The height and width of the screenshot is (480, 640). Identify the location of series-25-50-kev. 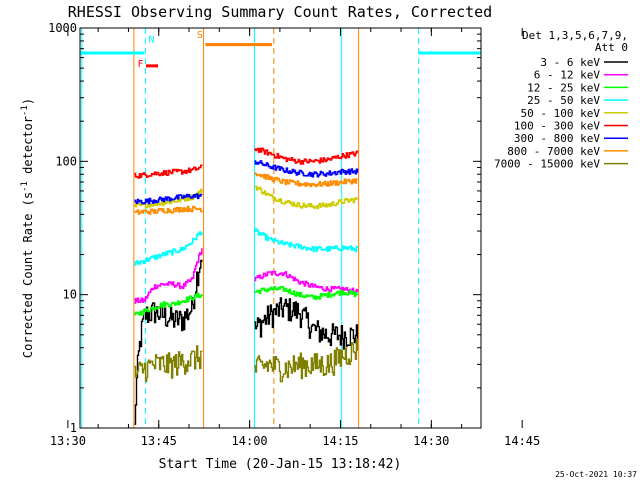
(246, 247).